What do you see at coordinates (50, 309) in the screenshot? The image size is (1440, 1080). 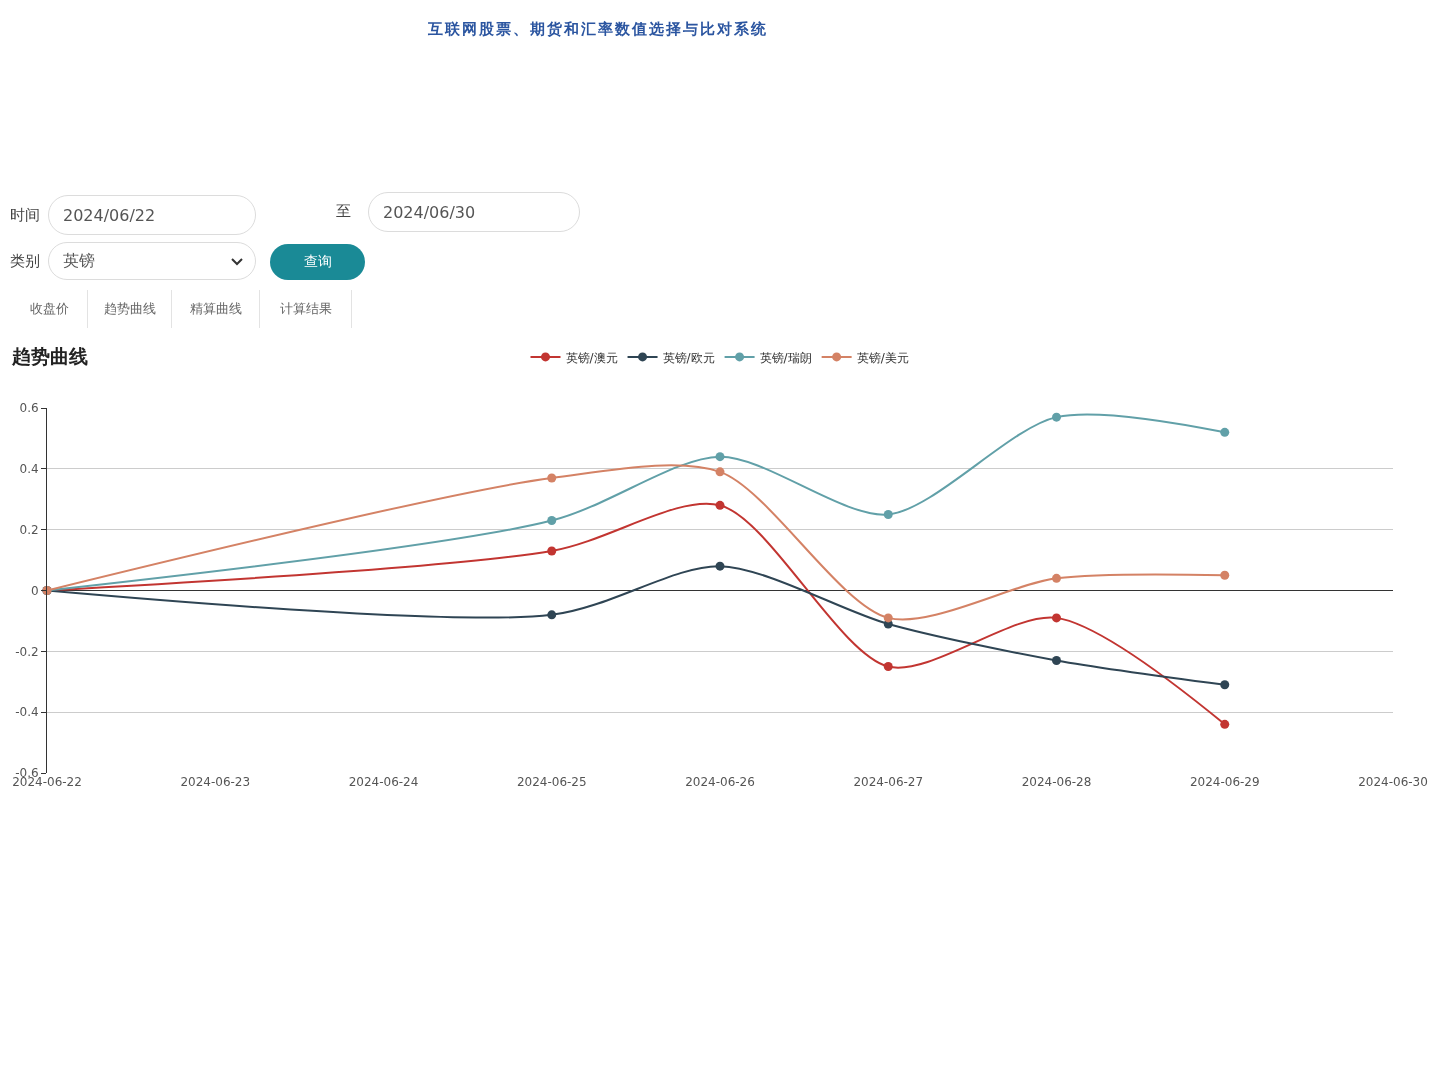 I see `tab: 收盘价` at bounding box center [50, 309].